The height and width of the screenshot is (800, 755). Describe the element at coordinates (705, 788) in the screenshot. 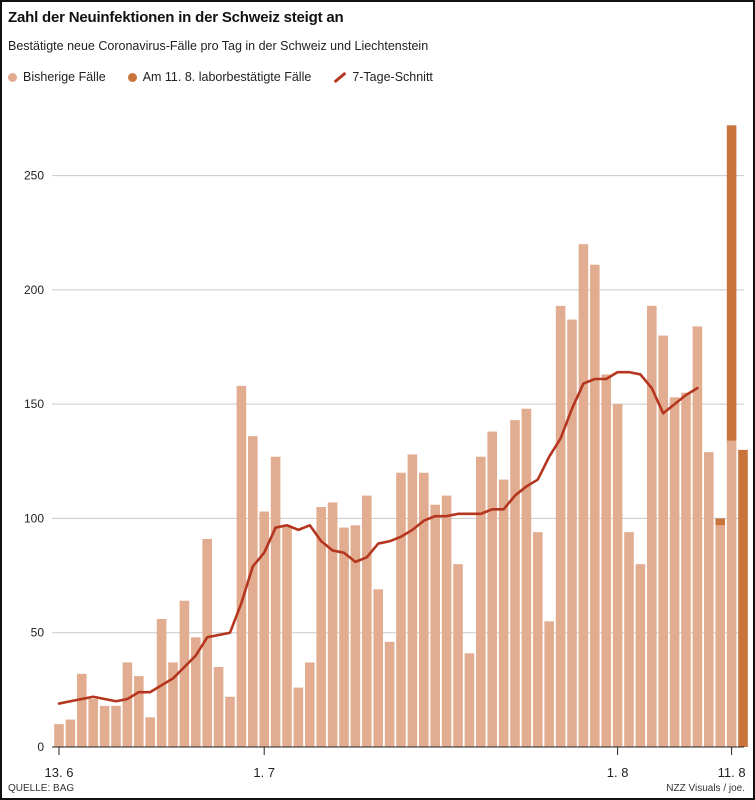

I see `credit-note: NZZ Visuals / joe.` at that location.